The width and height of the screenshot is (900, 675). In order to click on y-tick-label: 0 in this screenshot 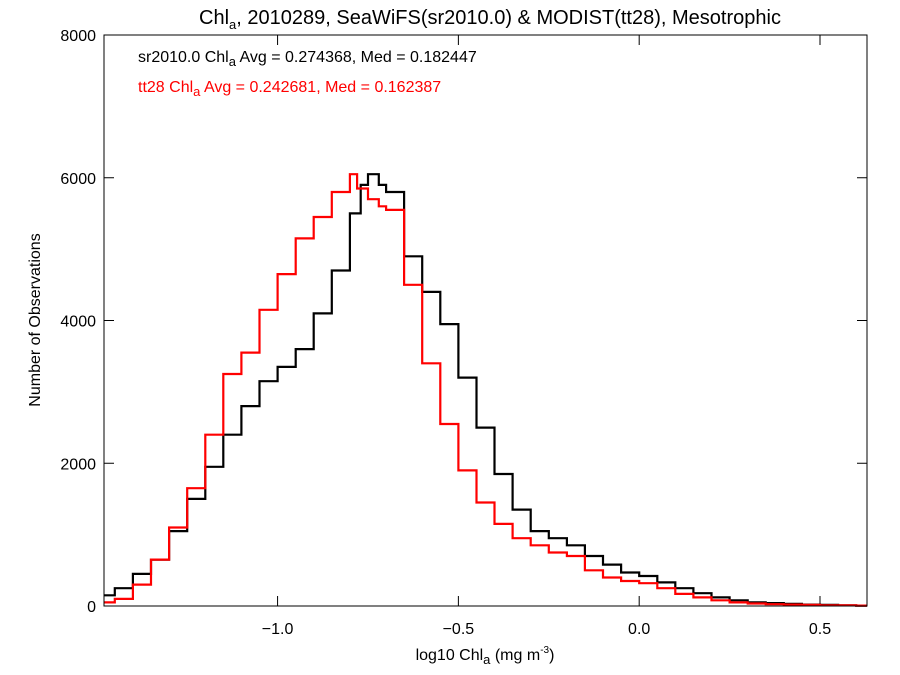, I will do `click(91, 607)`.